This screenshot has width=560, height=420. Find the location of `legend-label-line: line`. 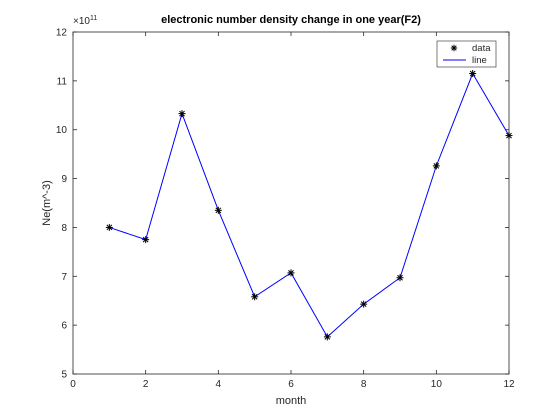

legend-label-line: line is located at coordinates (479, 60).